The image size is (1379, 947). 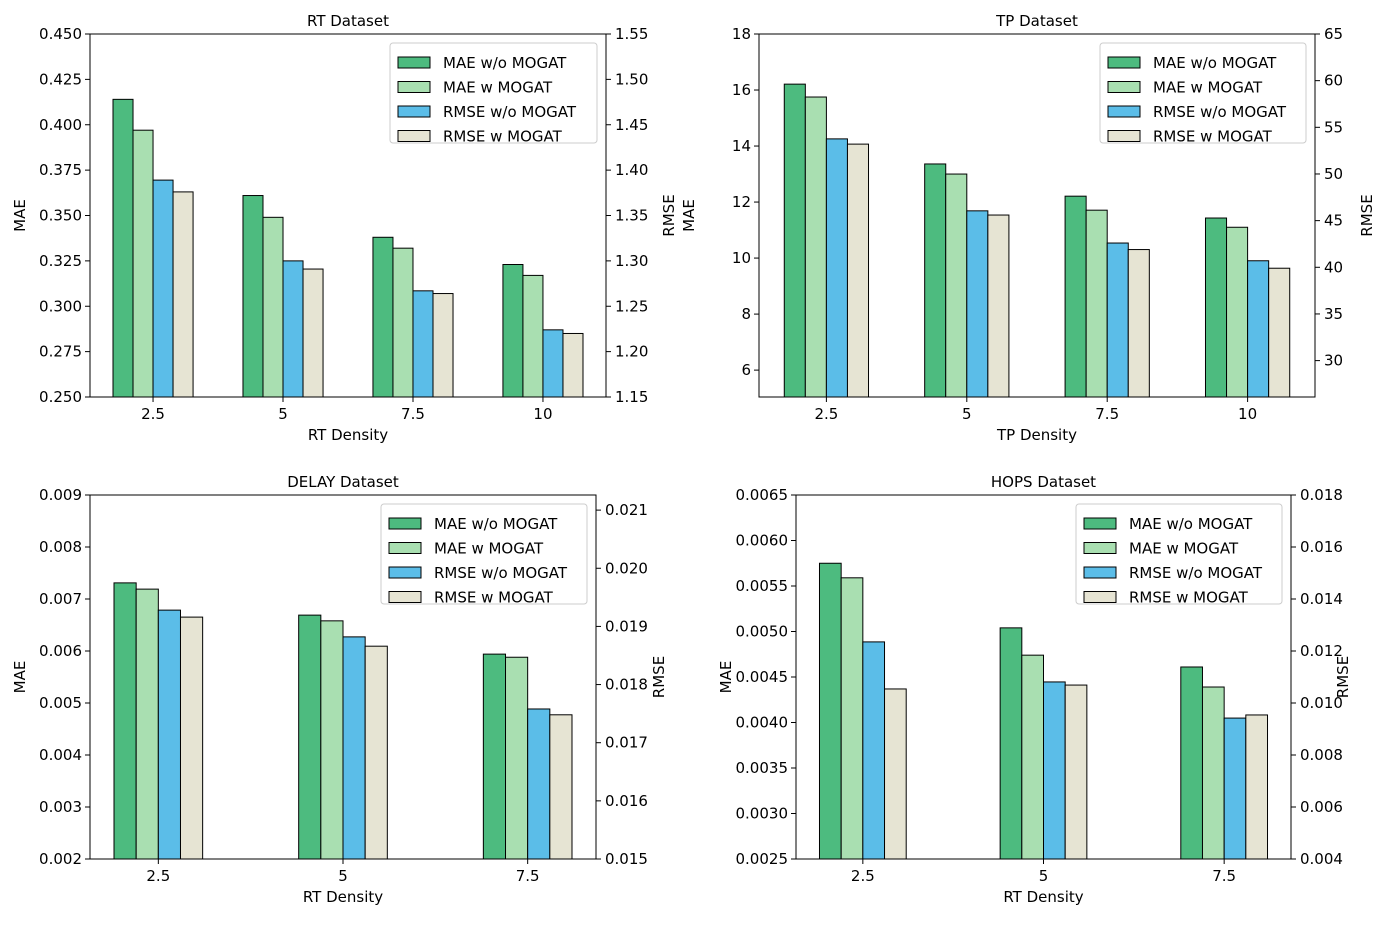 What do you see at coordinates (741, 146) in the screenshot?
I see `y-tick-label: 14` at bounding box center [741, 146].